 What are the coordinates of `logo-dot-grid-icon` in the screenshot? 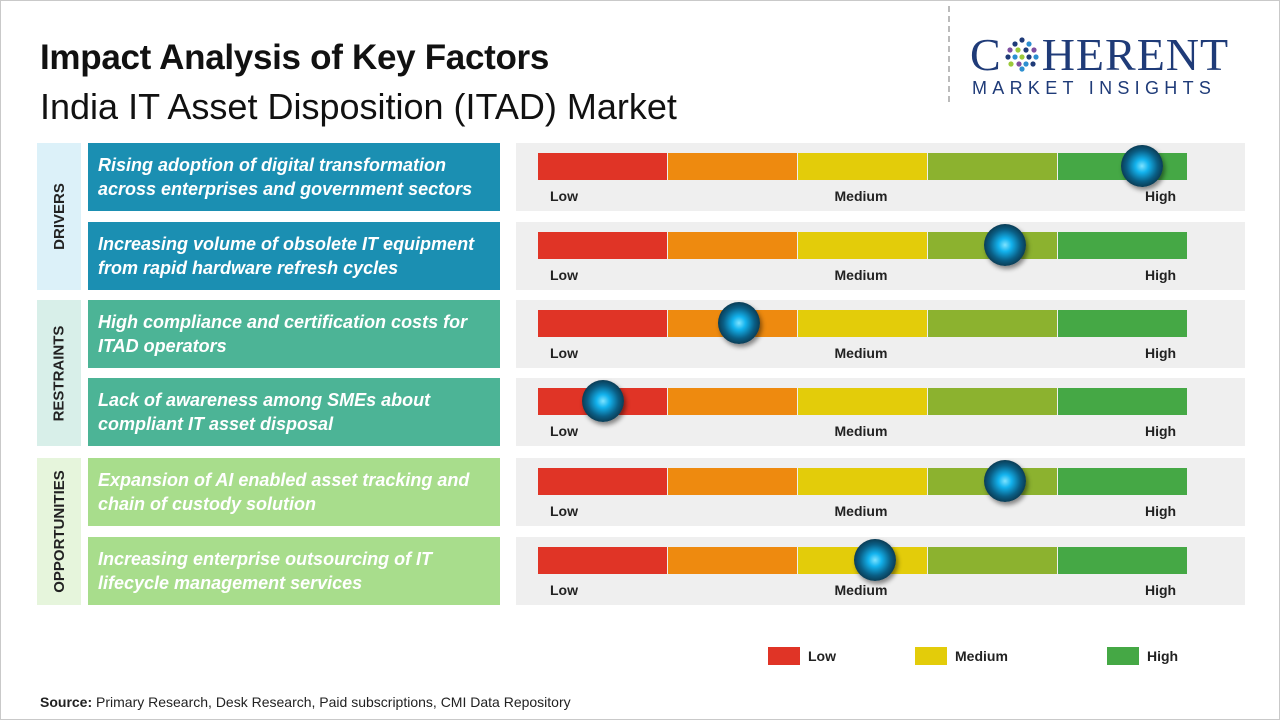 It's located at (1022, 54).